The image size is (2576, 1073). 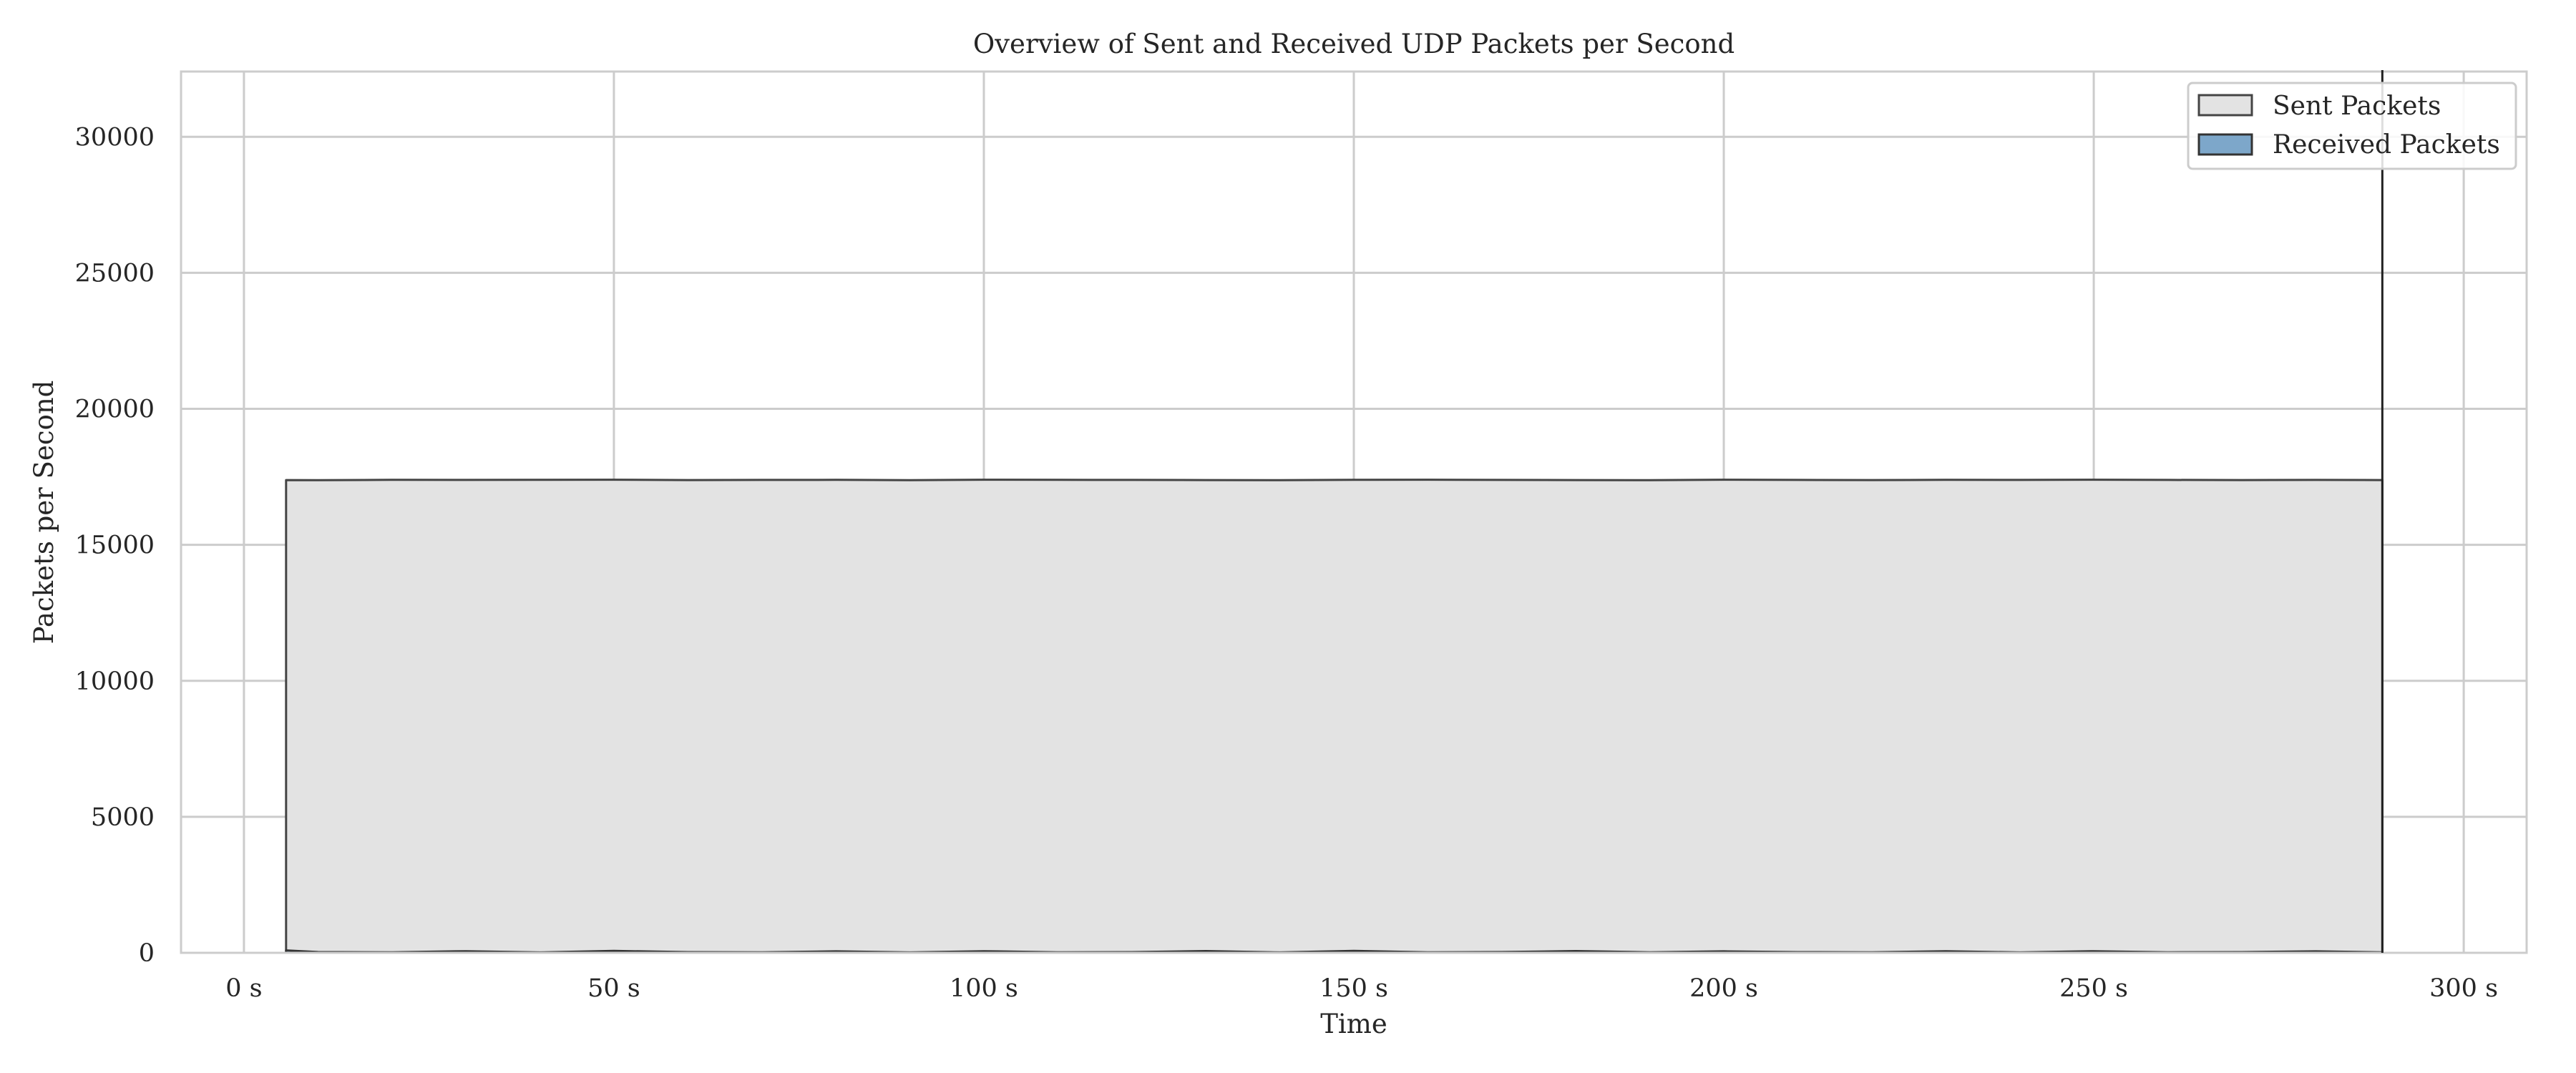 What do you see at coordinates (115, 681) in the screenshot?
I see `y-tick-label: 10000` at bounding box center [115, 681].